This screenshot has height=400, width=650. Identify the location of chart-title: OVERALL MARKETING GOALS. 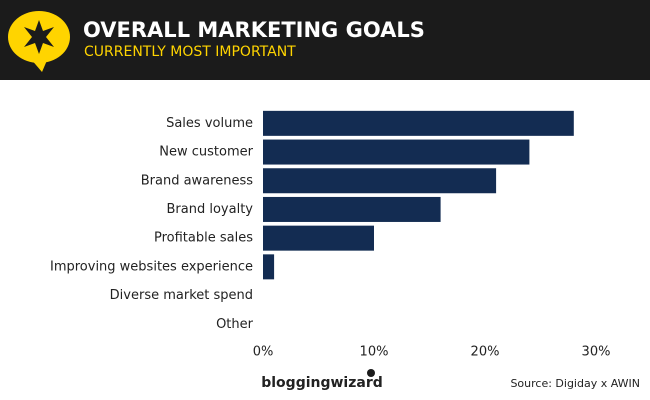
(254, 30).